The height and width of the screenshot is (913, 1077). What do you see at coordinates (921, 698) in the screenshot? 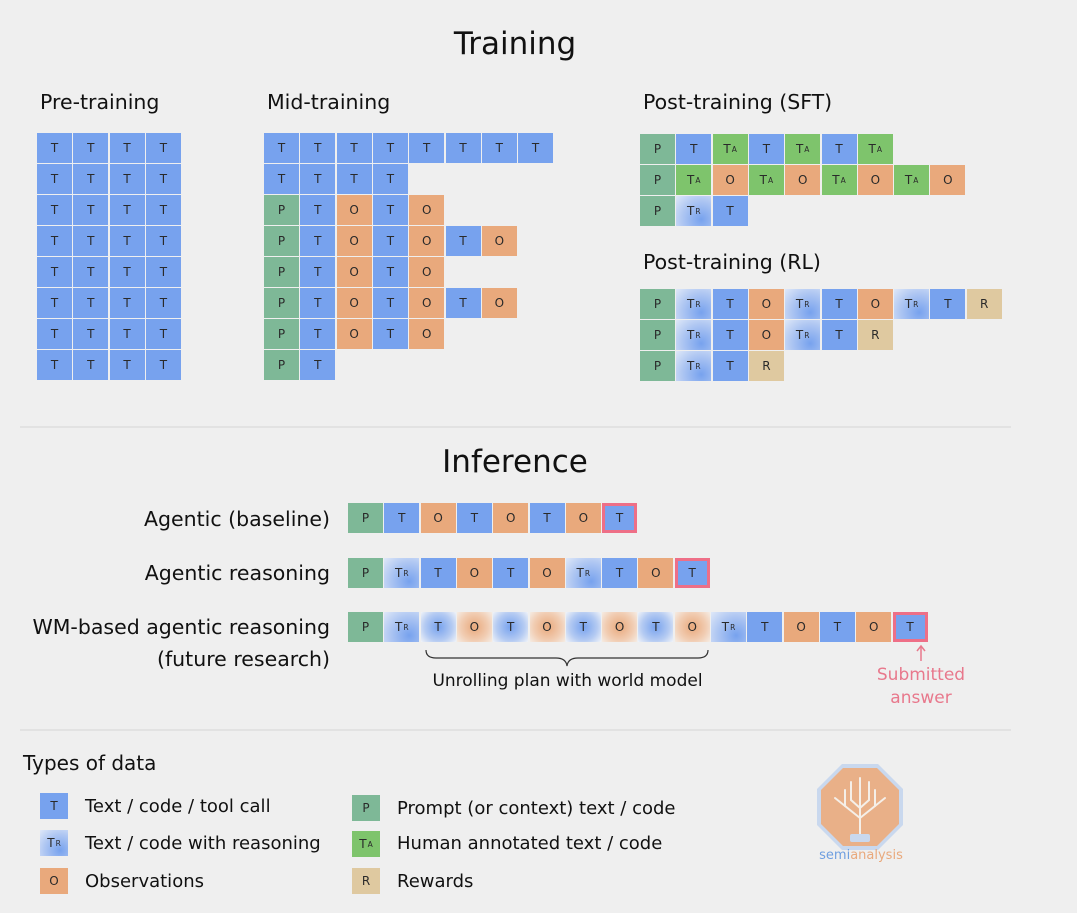
I see `submitted-label-line2: answer` at bounding box center [921, 698].